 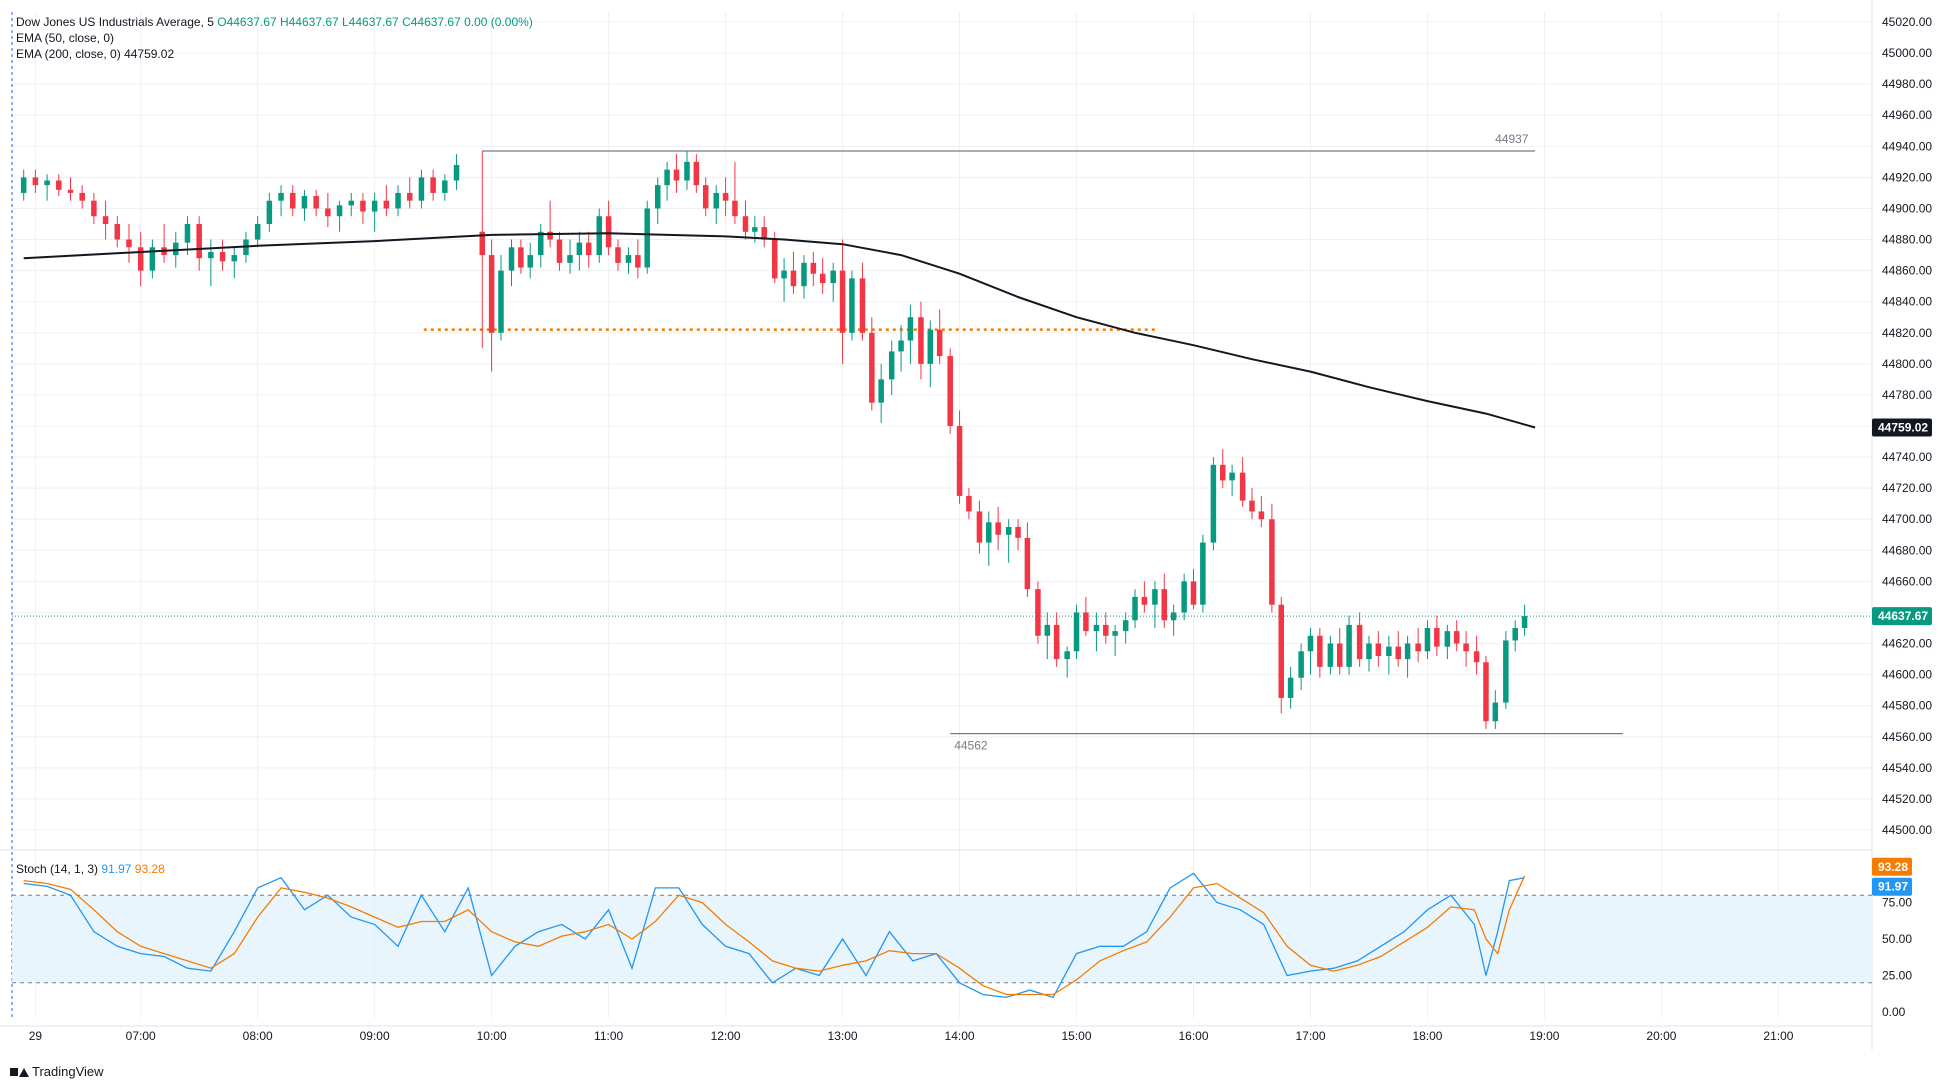 What do you see at coordinates (65, 38) in the screenshot?
I see `ema50-legend: EMA (50, close, 0)` at bounding box center [65, 38].